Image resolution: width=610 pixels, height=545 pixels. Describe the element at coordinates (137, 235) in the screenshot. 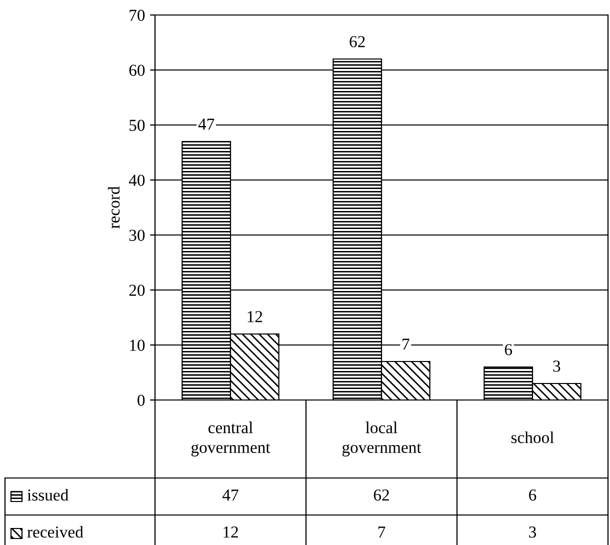

I see `y-tick-label: 30` at that location.